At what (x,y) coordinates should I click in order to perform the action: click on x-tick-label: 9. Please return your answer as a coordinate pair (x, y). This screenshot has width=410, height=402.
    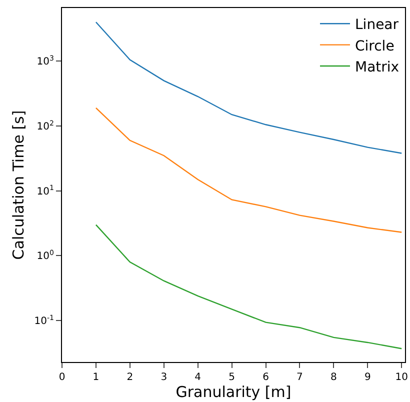
    Looking at the image, I should click on (367, 377).